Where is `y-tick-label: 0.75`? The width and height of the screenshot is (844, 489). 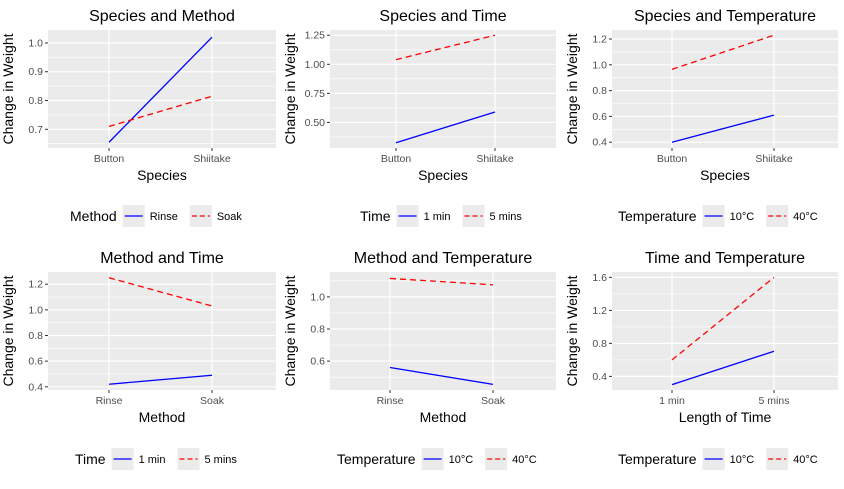
y-tick-label: 0.75 is located at coordinates (315, 94).